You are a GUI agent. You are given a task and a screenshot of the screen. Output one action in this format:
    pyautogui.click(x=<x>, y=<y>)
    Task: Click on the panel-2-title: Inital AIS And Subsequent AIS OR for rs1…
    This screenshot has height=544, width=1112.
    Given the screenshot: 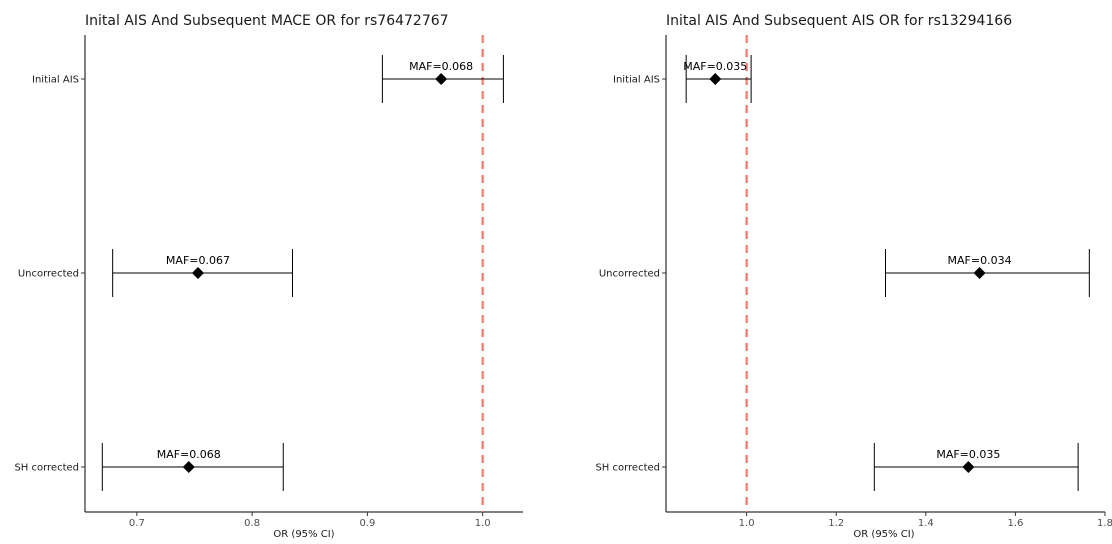 What is the action you would take?
    pyautogui.click(x=839, y=21)
    